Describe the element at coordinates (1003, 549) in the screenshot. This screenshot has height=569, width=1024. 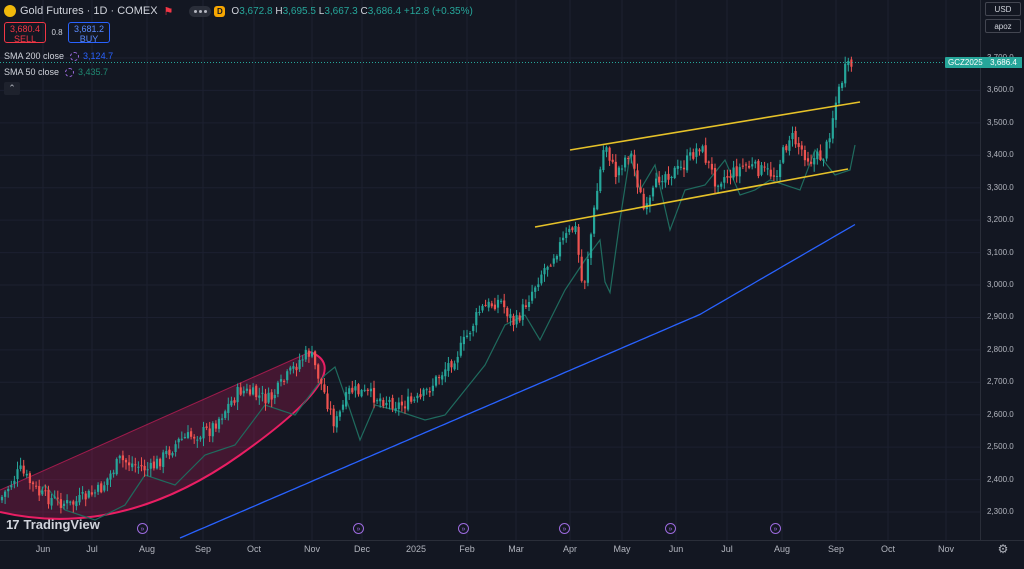
I see `settings-gear-icon: ⚙` at that location.